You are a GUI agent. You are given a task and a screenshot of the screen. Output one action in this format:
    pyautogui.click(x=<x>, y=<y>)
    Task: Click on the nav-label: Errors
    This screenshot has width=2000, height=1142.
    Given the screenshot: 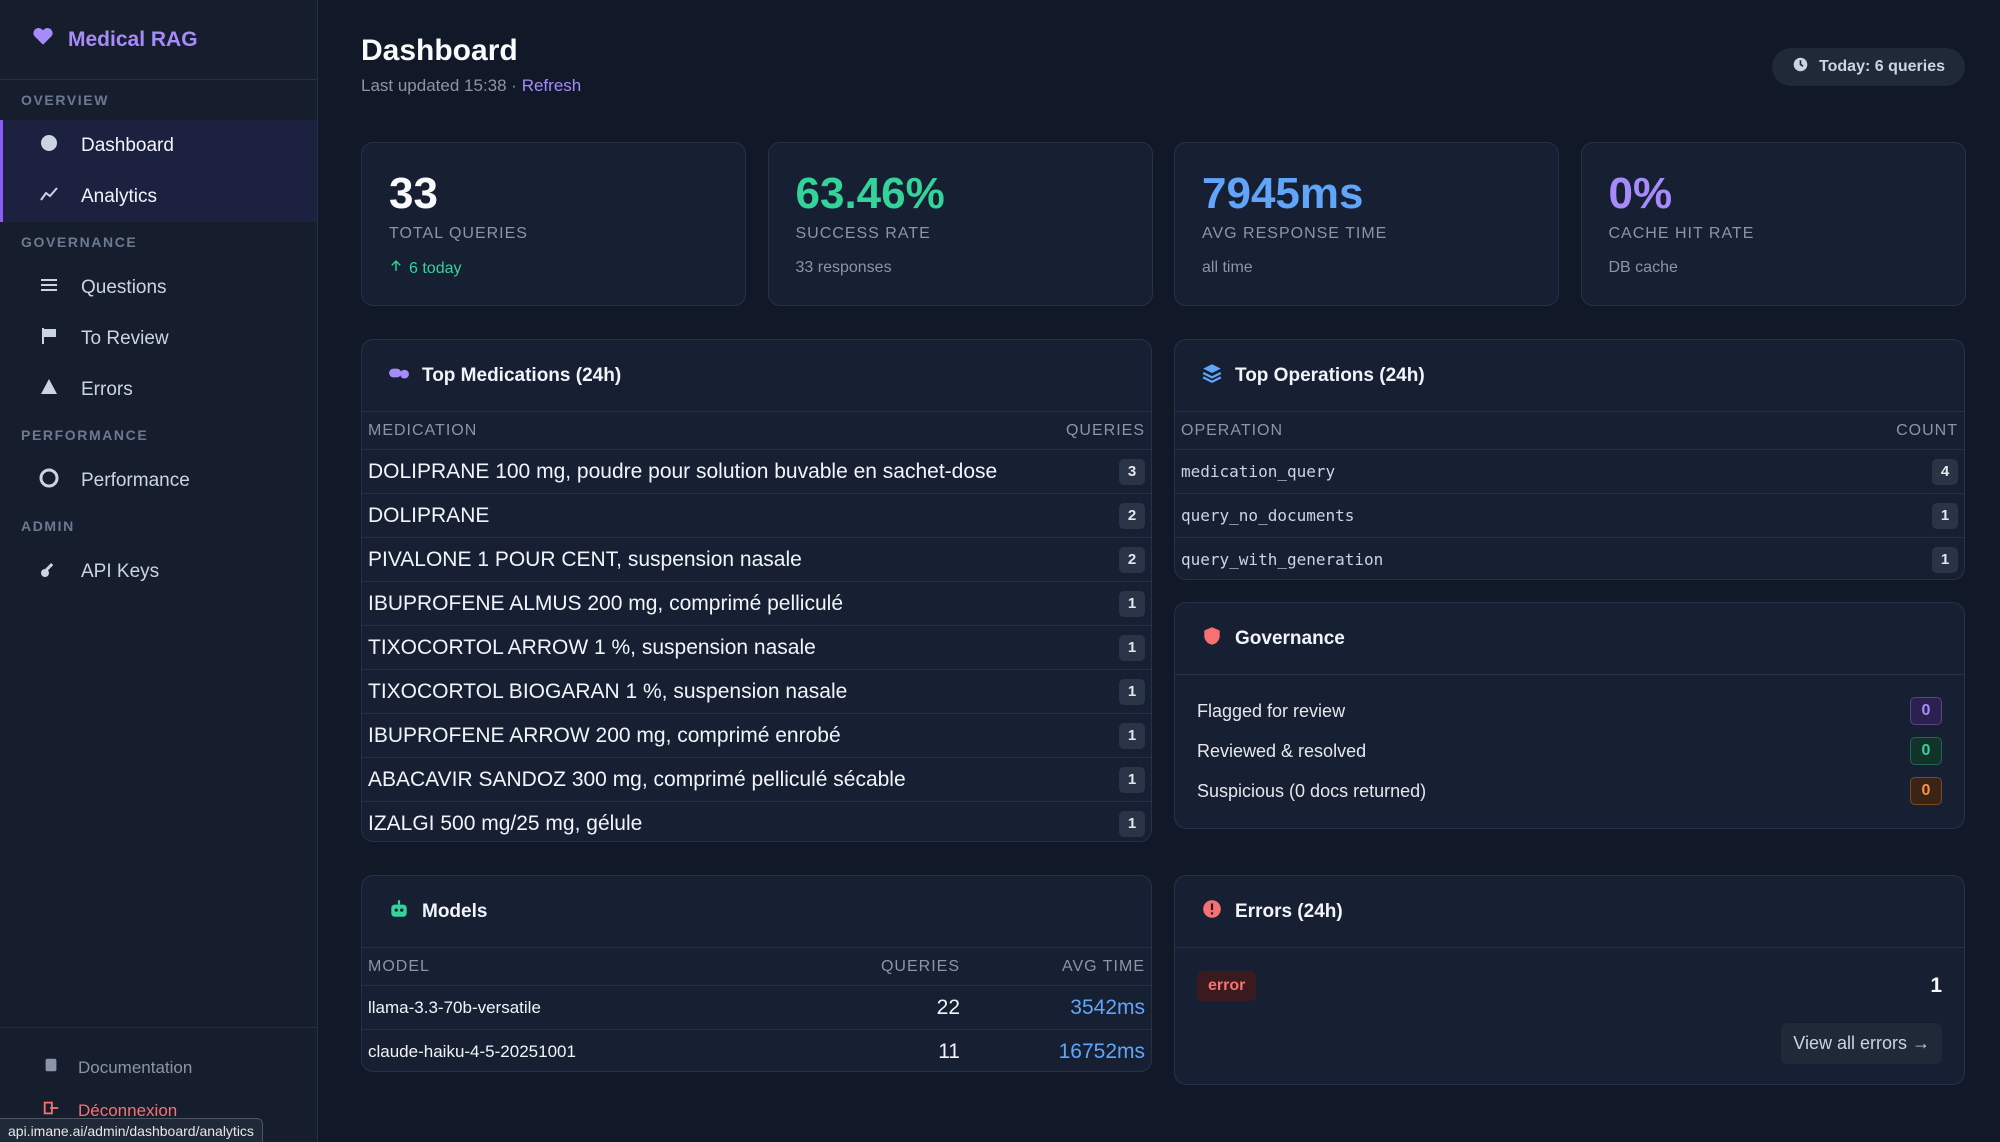 What is the action you would take?
    pyautogui.click(x=107, y=389)
    